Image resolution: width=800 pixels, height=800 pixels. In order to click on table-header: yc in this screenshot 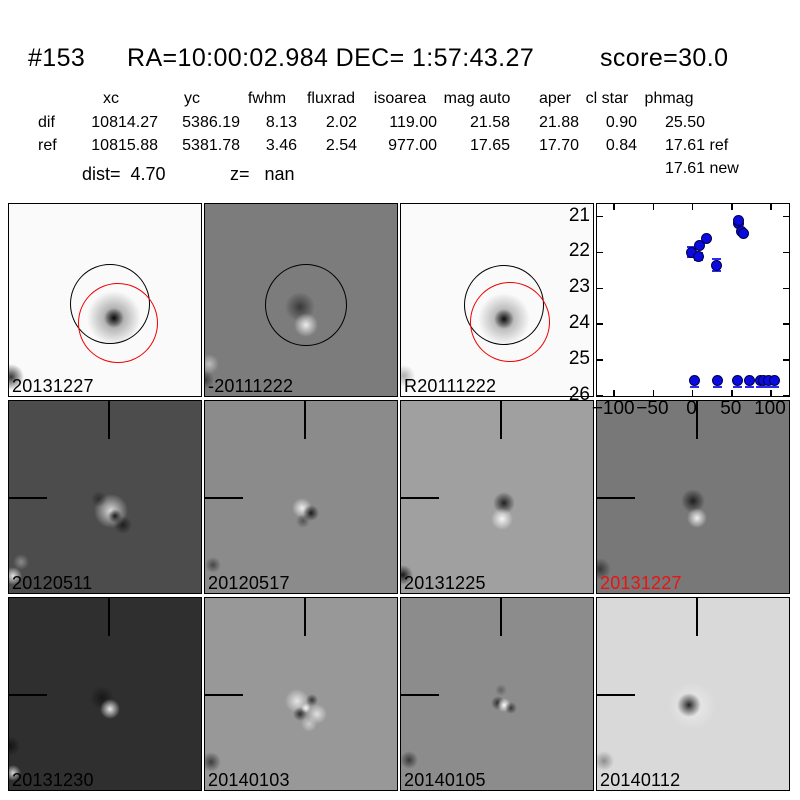, I will do `click(192, 98)`.